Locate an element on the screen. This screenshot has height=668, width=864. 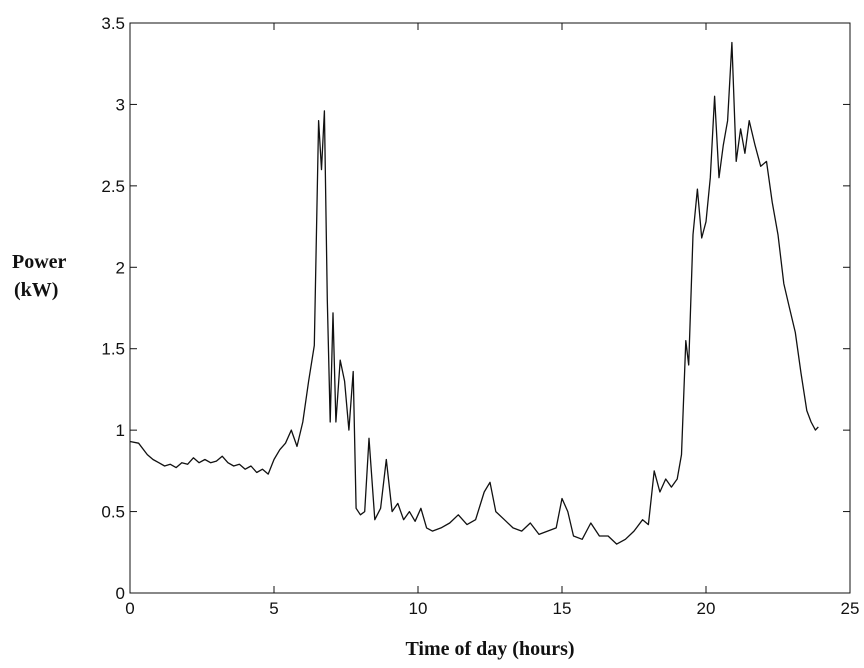
x-tick-label: 0 is located at coordinates (129, 608).